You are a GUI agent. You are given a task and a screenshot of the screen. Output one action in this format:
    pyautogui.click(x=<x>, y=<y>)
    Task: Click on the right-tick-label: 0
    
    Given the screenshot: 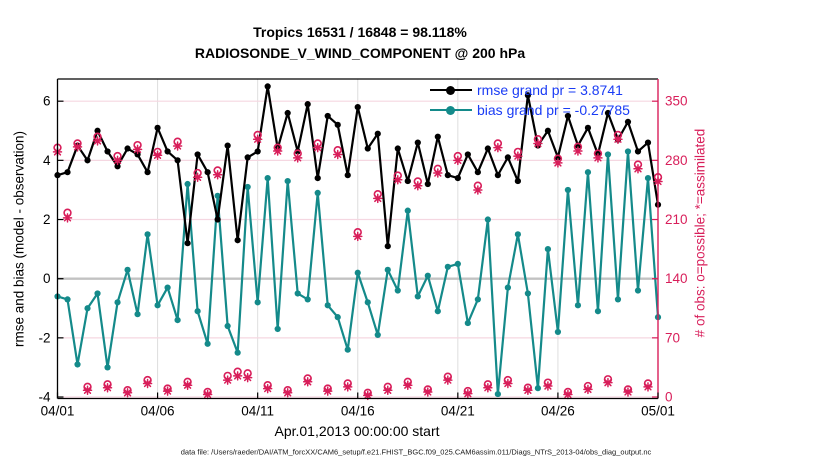 What is the action you would take?
    pyautogui.click(x=669, y=397)
    